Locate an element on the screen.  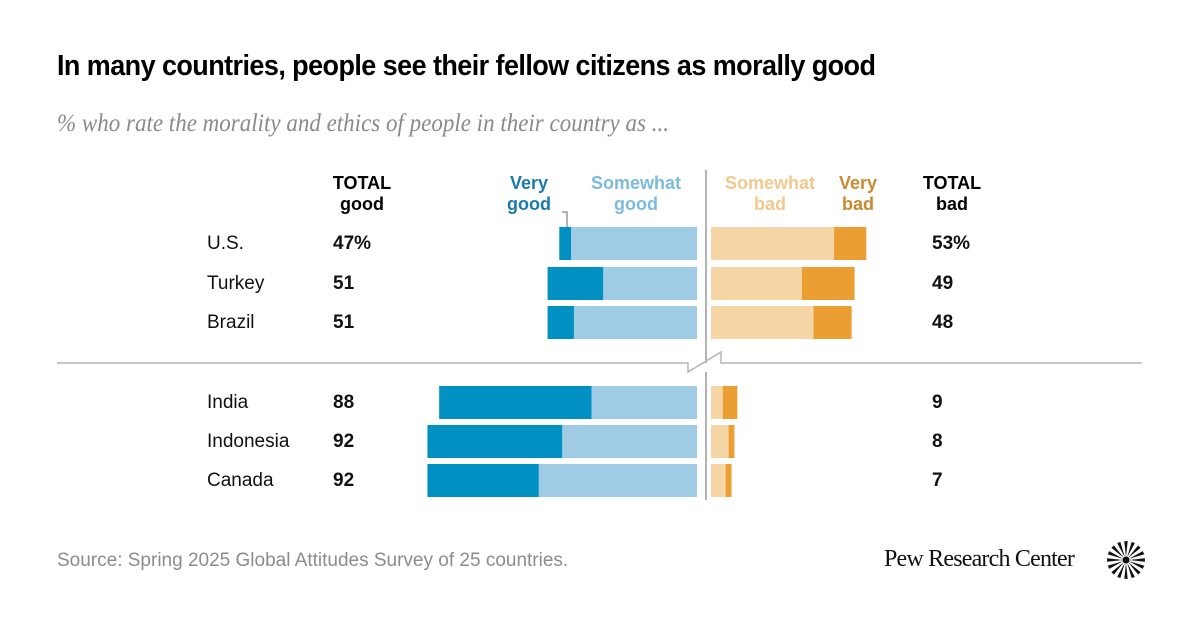
header-total-good-line1: TOTAL is located at coordinates (362, 183).